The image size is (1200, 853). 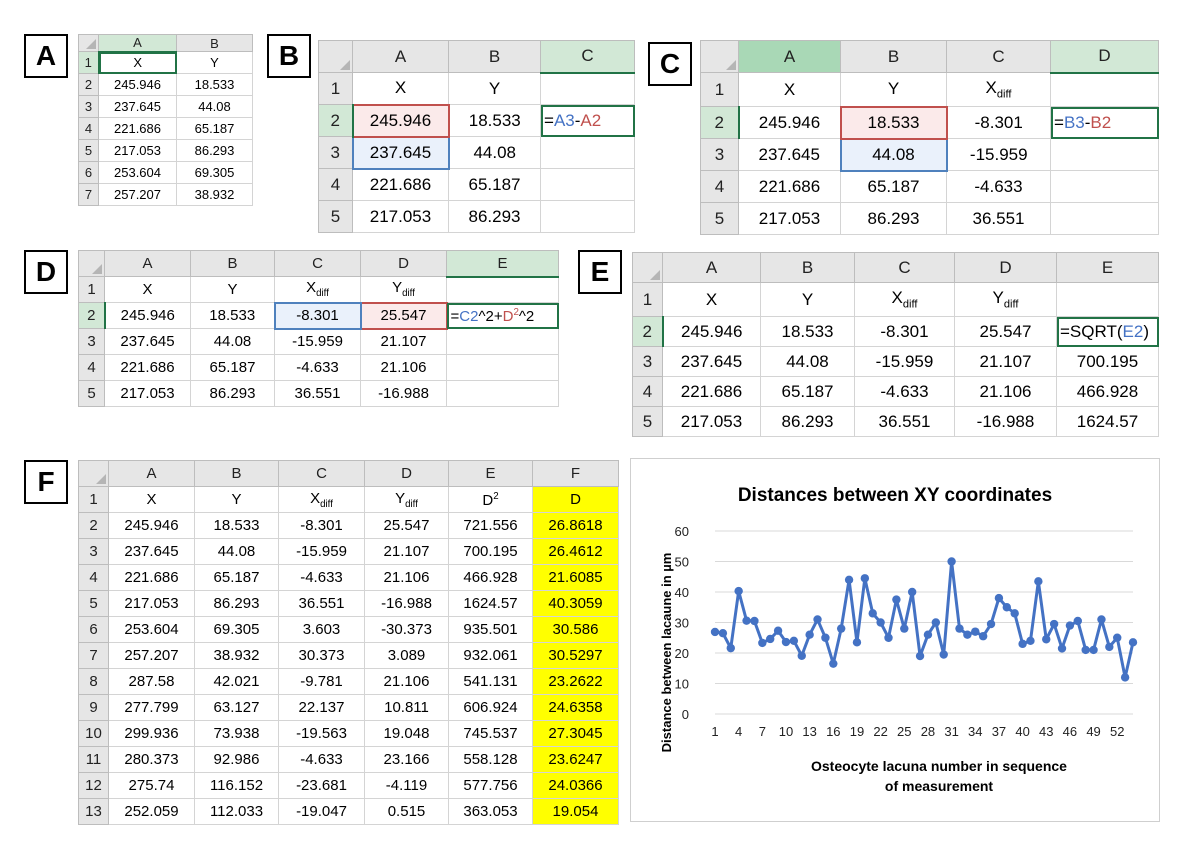 What do you see at coordinates (893, 89) in the screenshot?
I see `cell: Y` at bounding box center [893, 89].